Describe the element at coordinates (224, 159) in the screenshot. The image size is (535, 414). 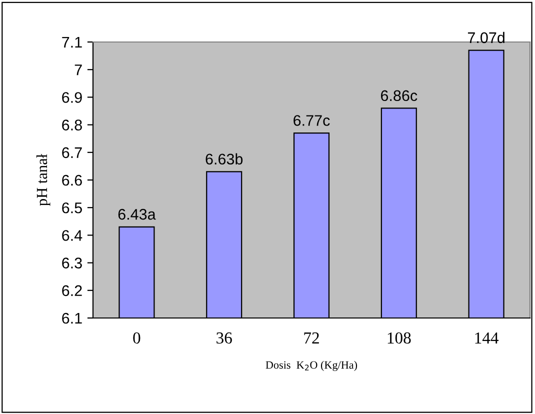
I see `data-label: 6.63b` at that location.